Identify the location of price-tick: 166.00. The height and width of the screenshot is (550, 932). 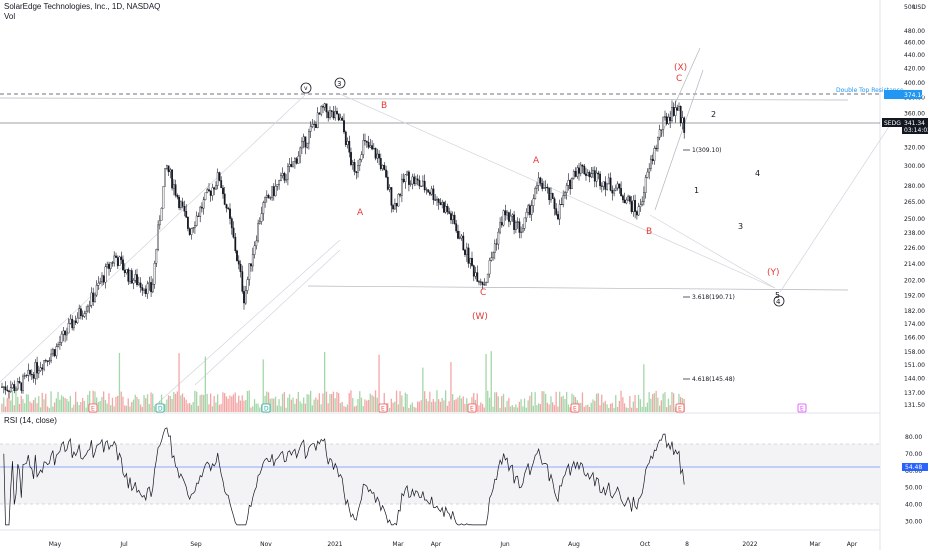
(914, 338).